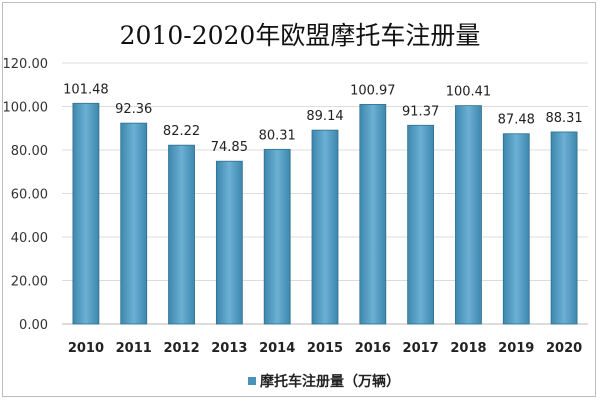 This screenshot has height=401, width=600. I want to click on data-label: 101.48, so click(86, 89).